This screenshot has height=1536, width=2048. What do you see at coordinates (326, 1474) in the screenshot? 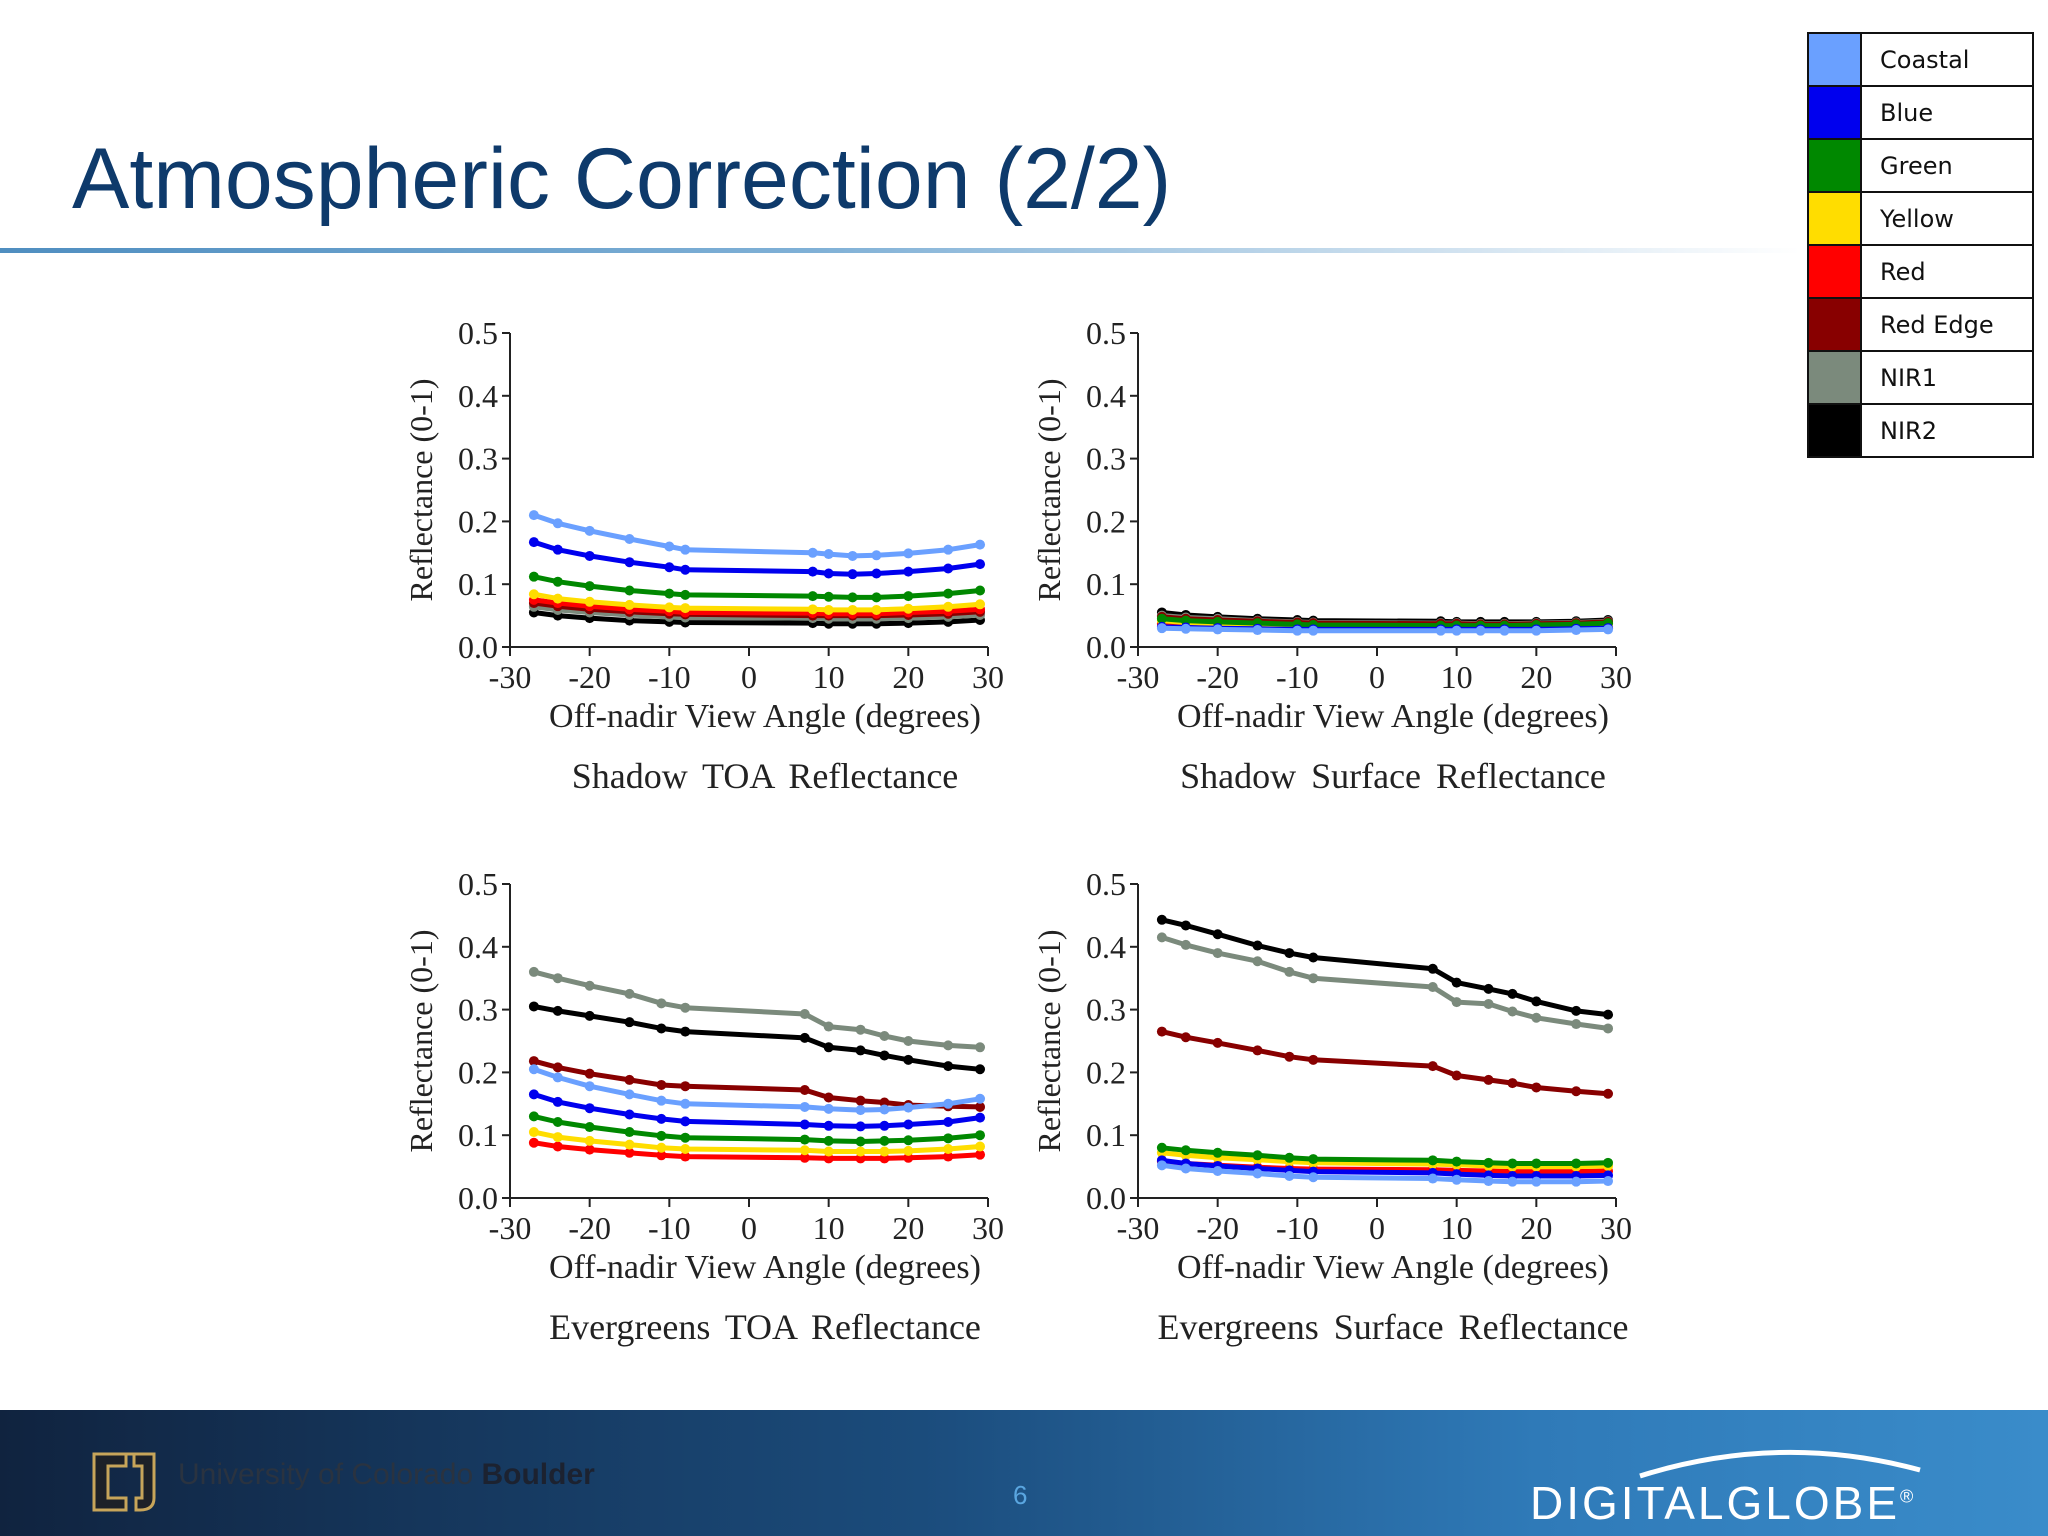
I see `university-name-regular: University of Colorado` at bounding box center [326, 1474].